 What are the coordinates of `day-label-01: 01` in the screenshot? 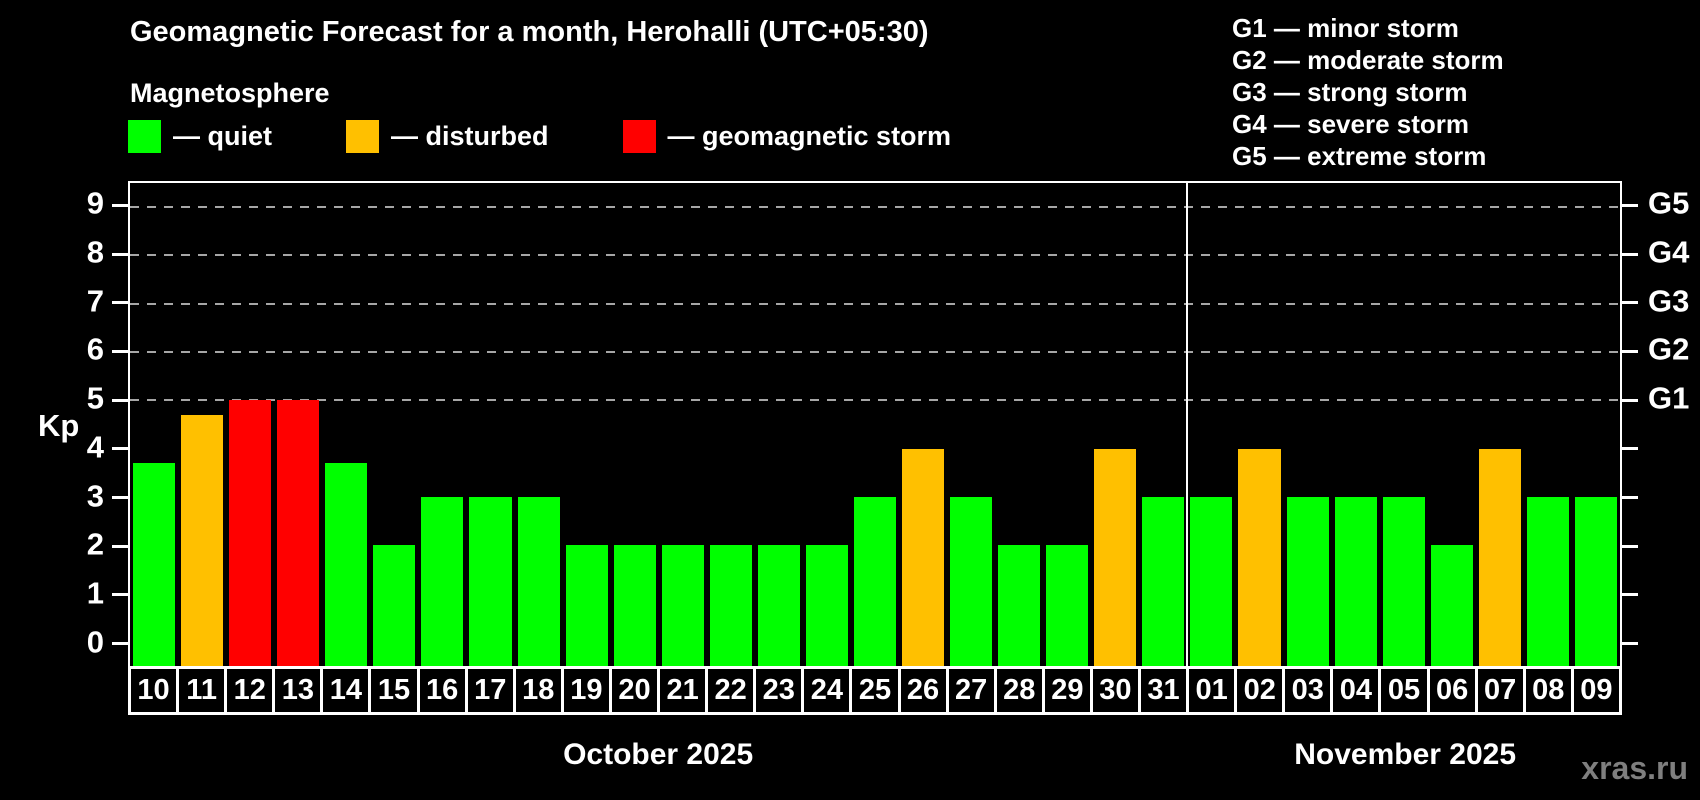 It's located at (1212, 690).